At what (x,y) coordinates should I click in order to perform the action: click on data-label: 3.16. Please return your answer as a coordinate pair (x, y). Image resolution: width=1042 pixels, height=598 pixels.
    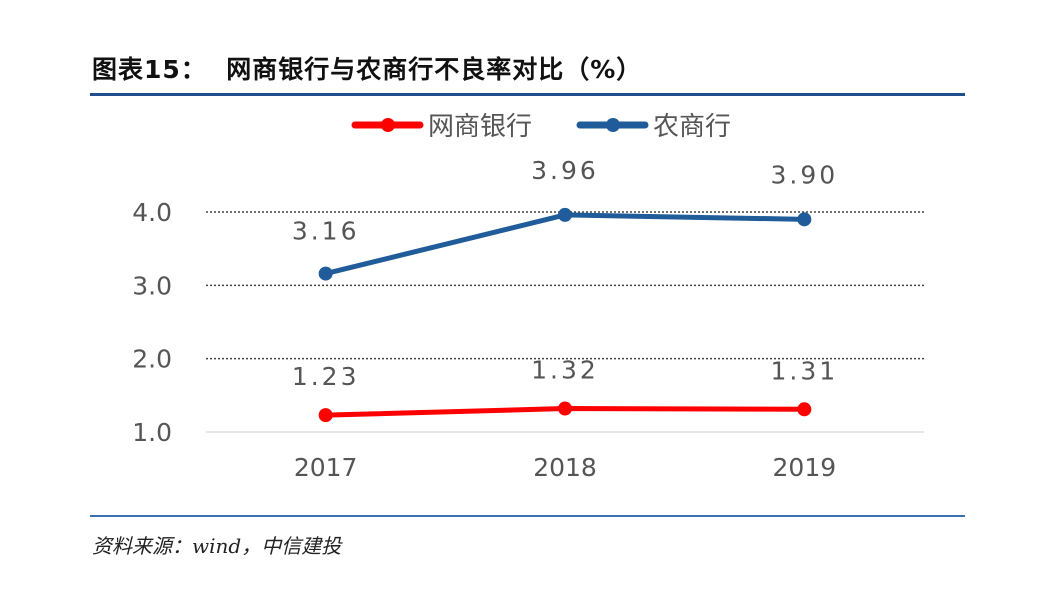
    Looking at the image, I should click on (326, 231).